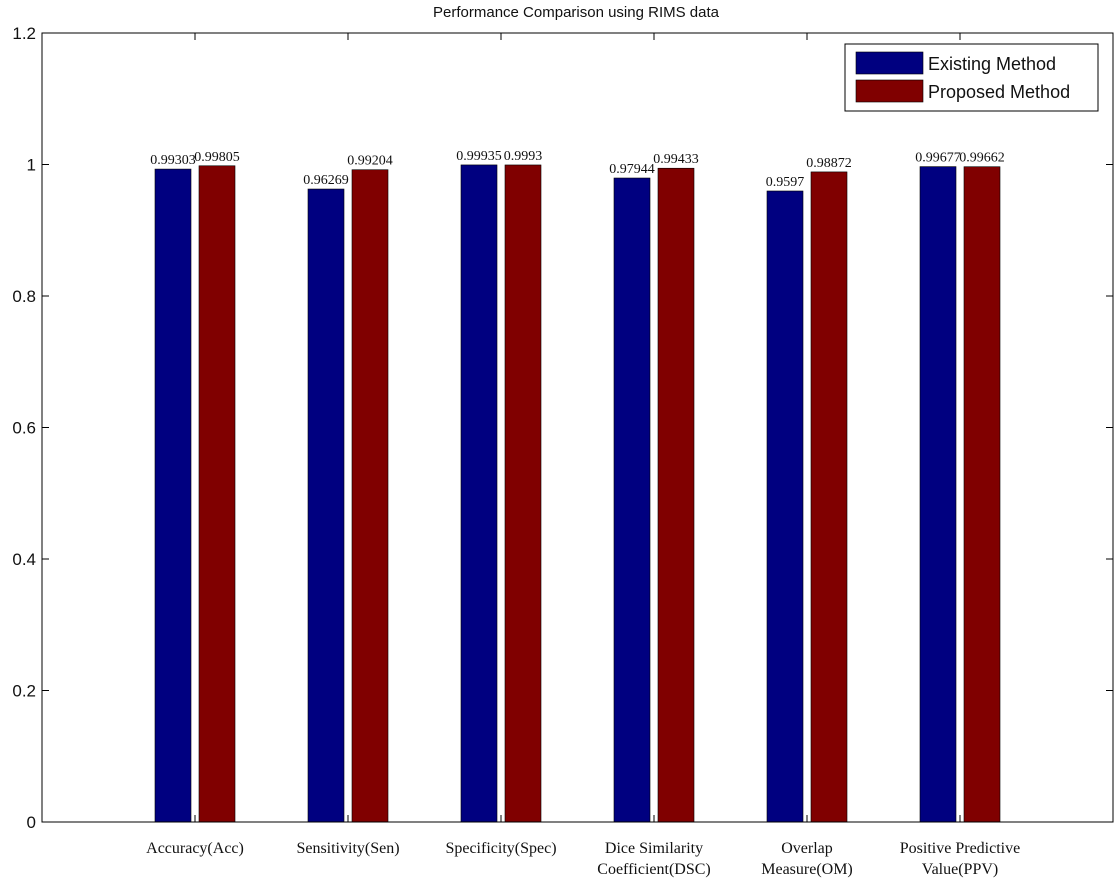 Image resolution: width=1114 pixels, height=890 pixels. Describe the element at coordinates (960, 848) in the screenshot. I see `x-tick-label-5-line-0: Positive Predictive` at that location.